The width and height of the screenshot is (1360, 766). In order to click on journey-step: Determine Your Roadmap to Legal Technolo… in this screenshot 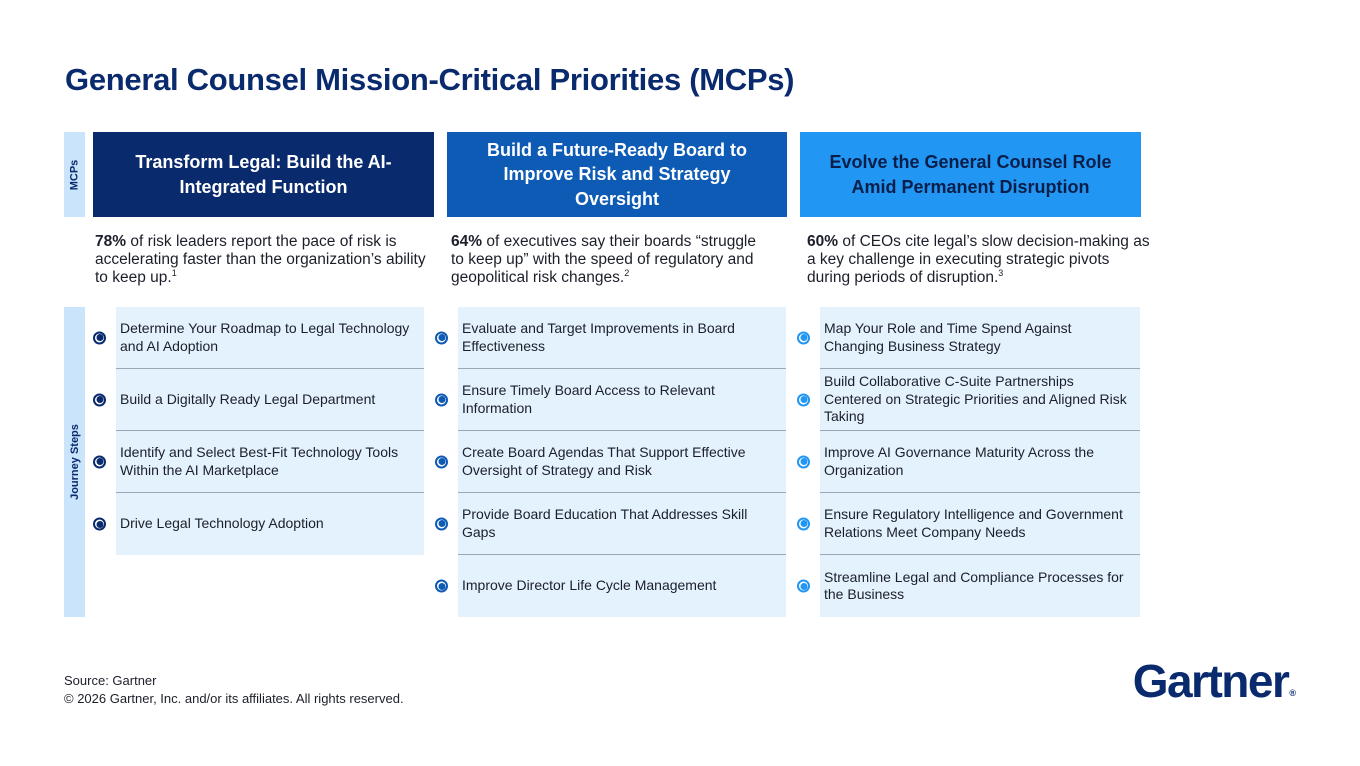, I will do `click(258, 338)`.